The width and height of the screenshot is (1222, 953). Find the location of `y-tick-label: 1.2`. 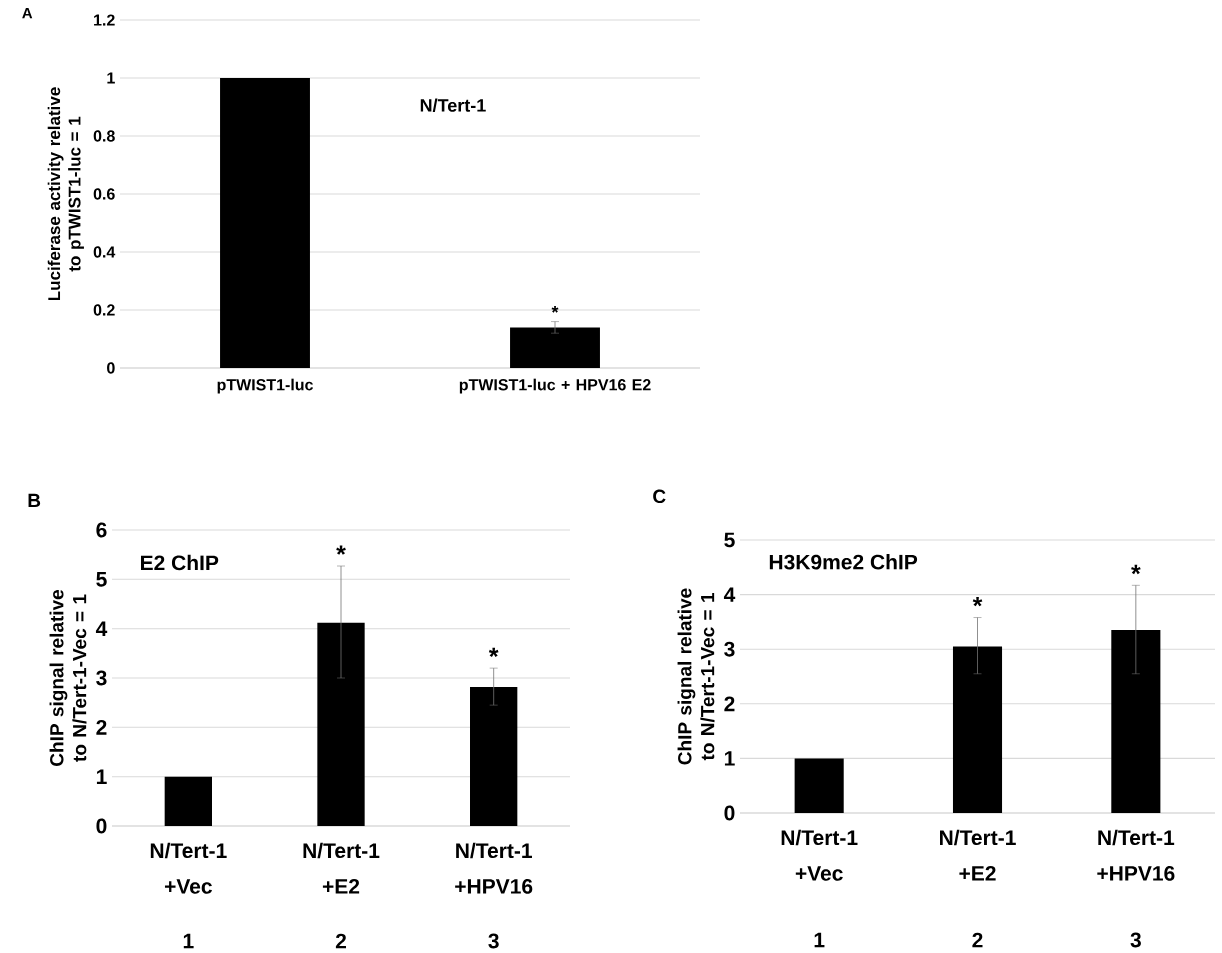

y-tick-label: 1.2 is located at coordinates (104, 20).